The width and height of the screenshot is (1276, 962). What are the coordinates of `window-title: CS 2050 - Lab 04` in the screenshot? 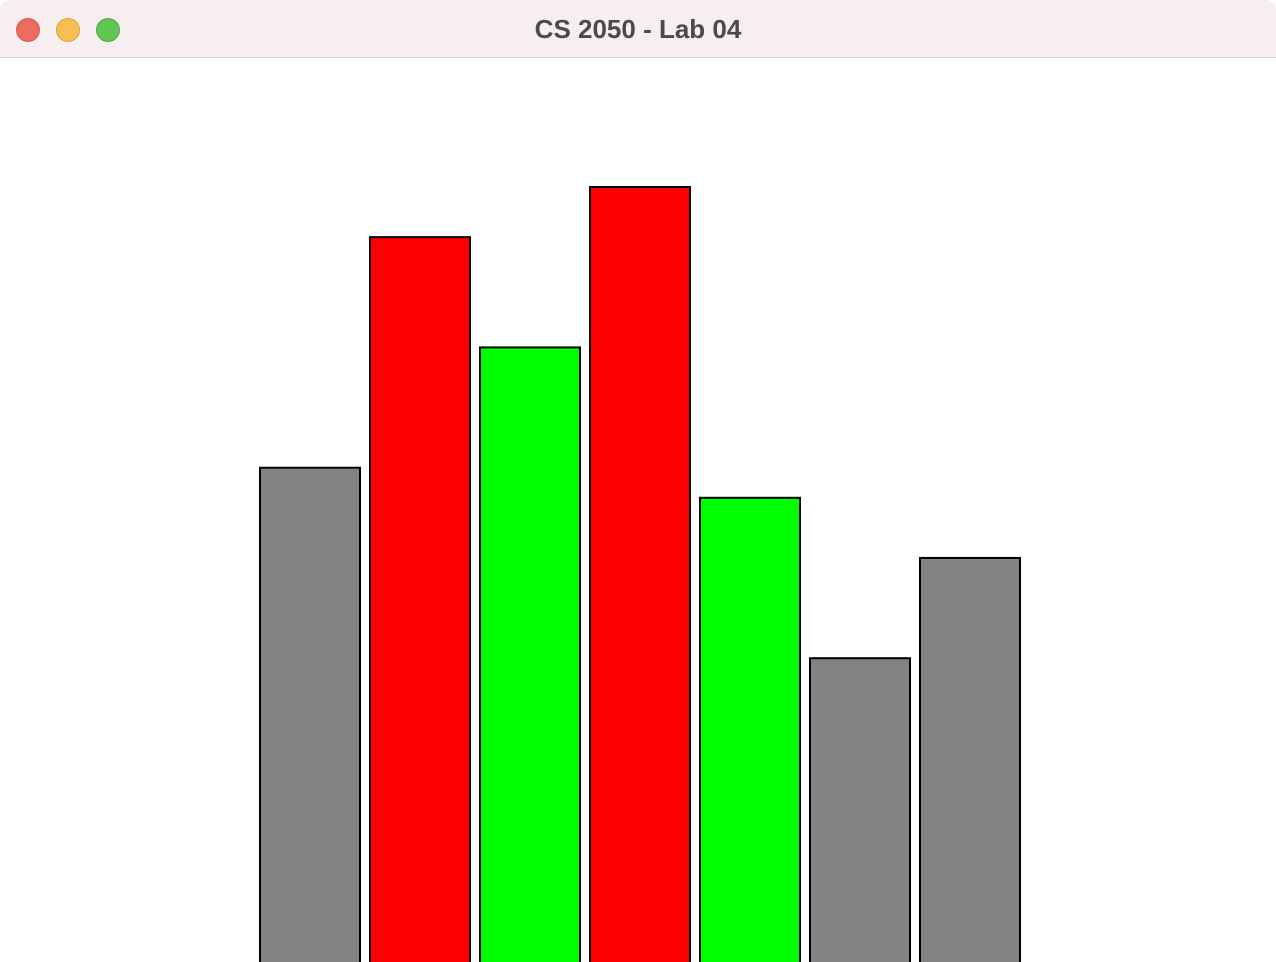 It's located at (638, 29).